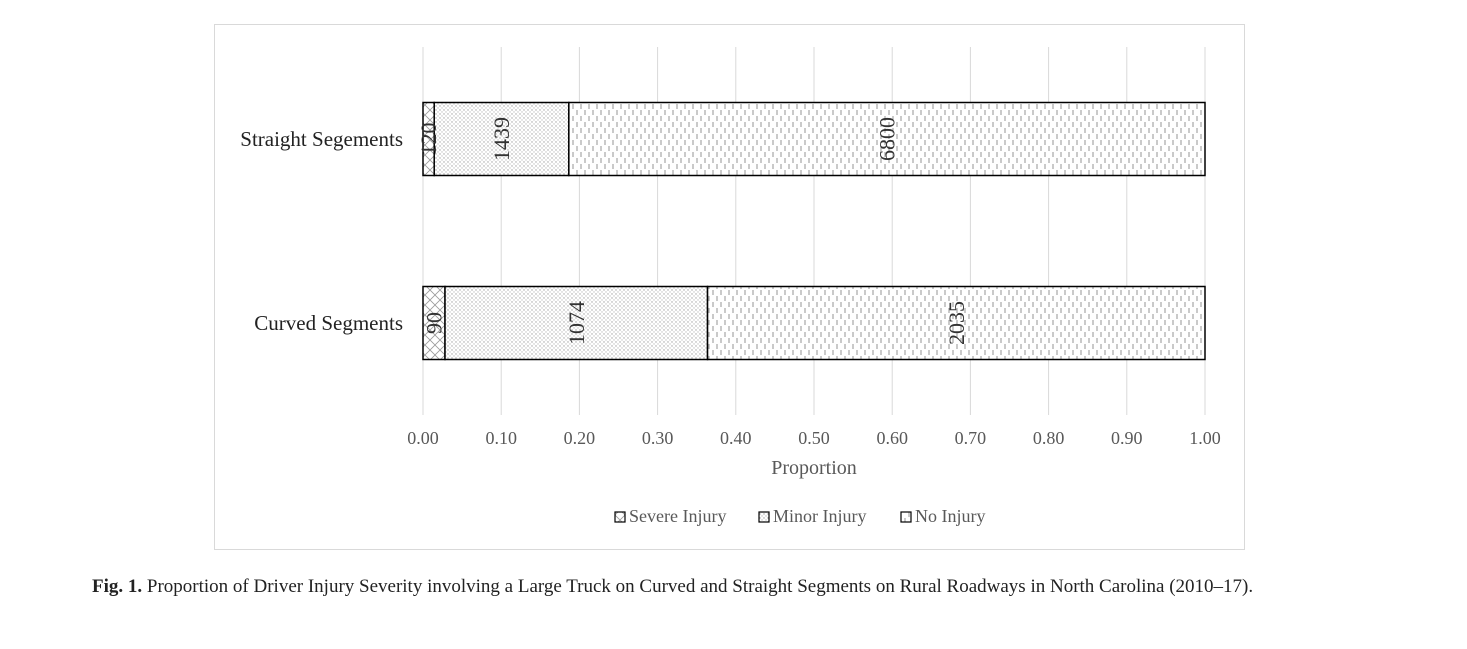 Image resolution: width=1467 pixels, height=649 pixels. What do you see at coordinates (321, 231) in the screenshot?
I see `category-labels: Straight Segements Curved Segments` at bounding box center [321, 231].